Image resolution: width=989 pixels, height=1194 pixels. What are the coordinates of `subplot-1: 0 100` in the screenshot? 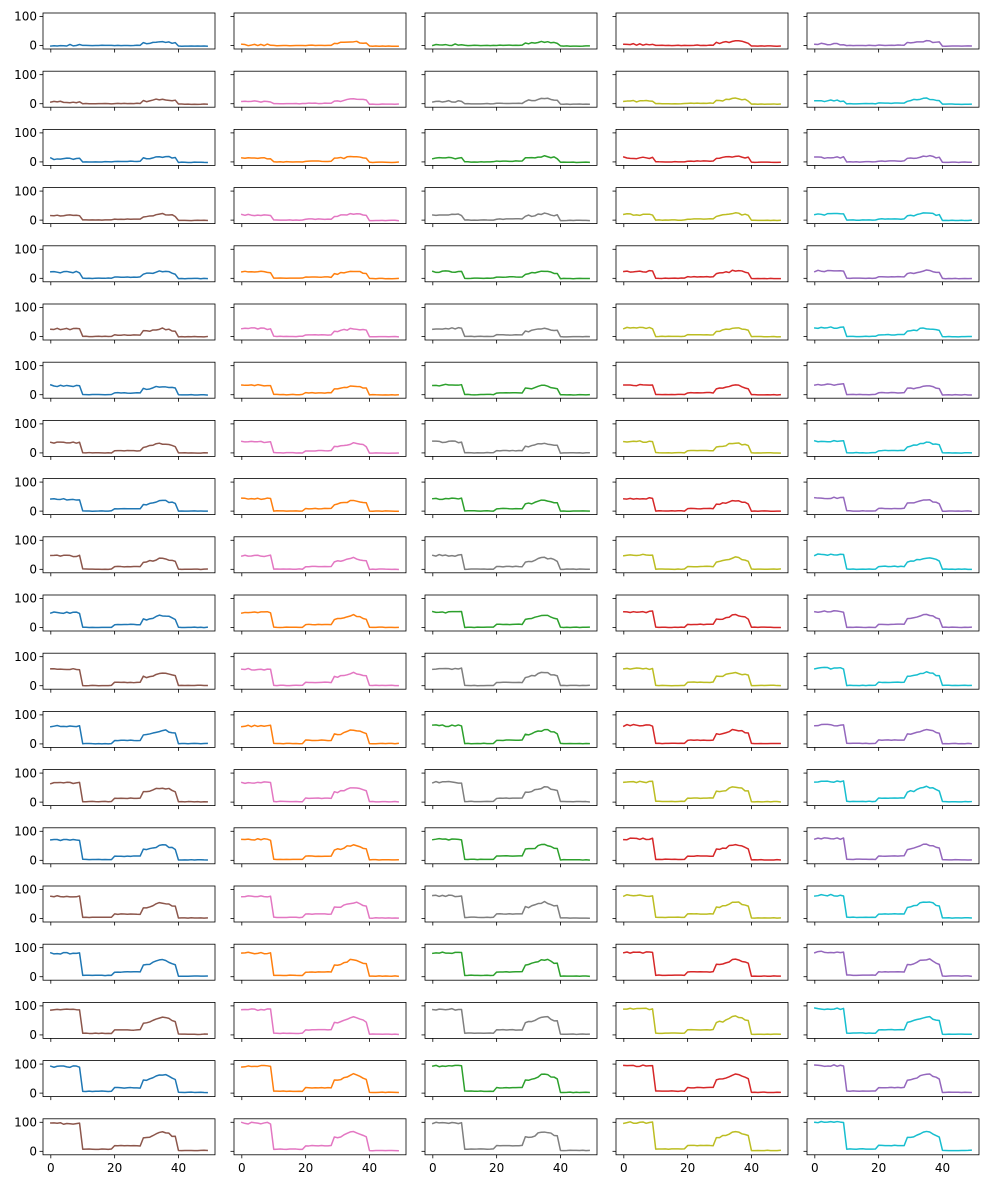 It's located at (115, 31).